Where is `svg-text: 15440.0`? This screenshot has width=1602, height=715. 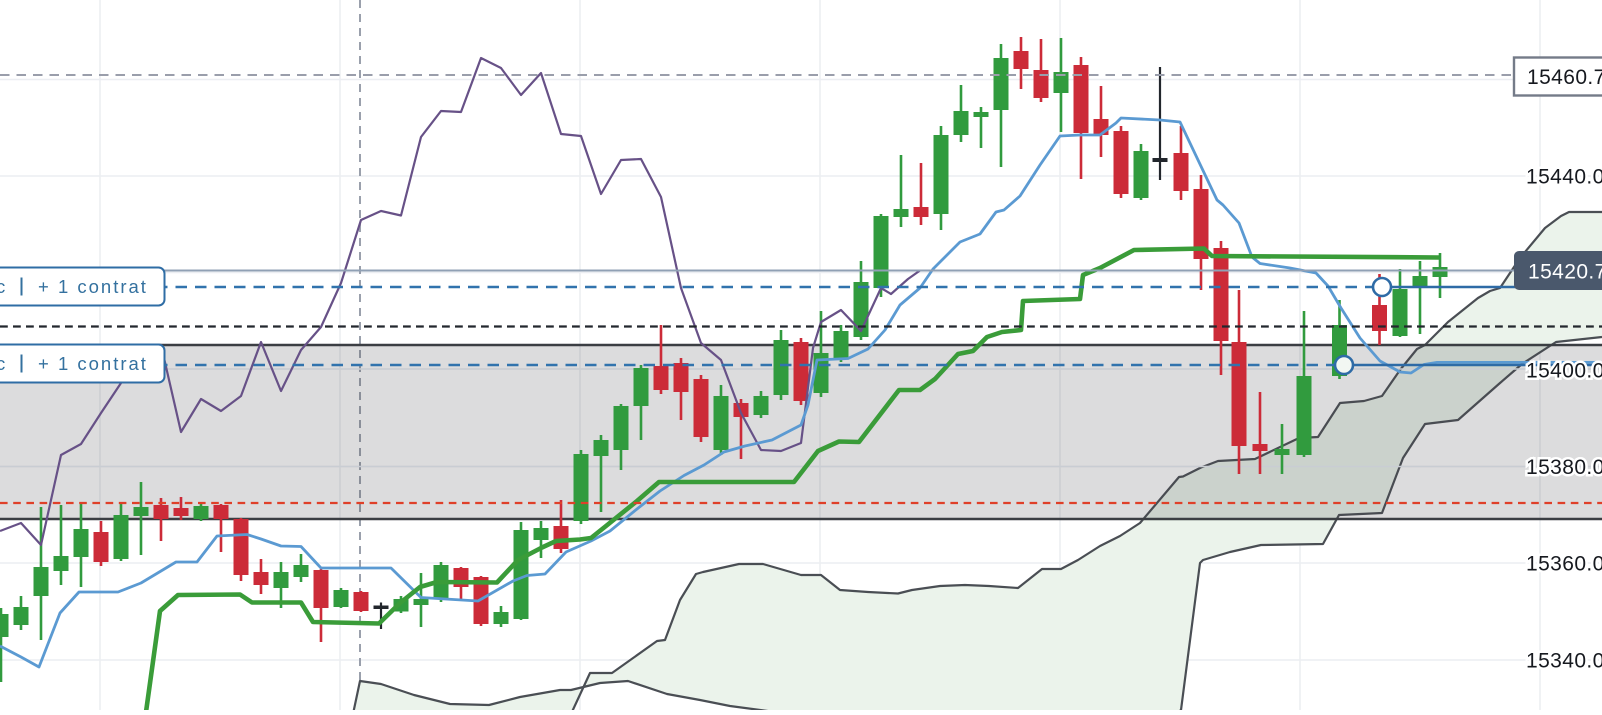
svg-text: 15440.0 is located at coordinates (1564, 176).